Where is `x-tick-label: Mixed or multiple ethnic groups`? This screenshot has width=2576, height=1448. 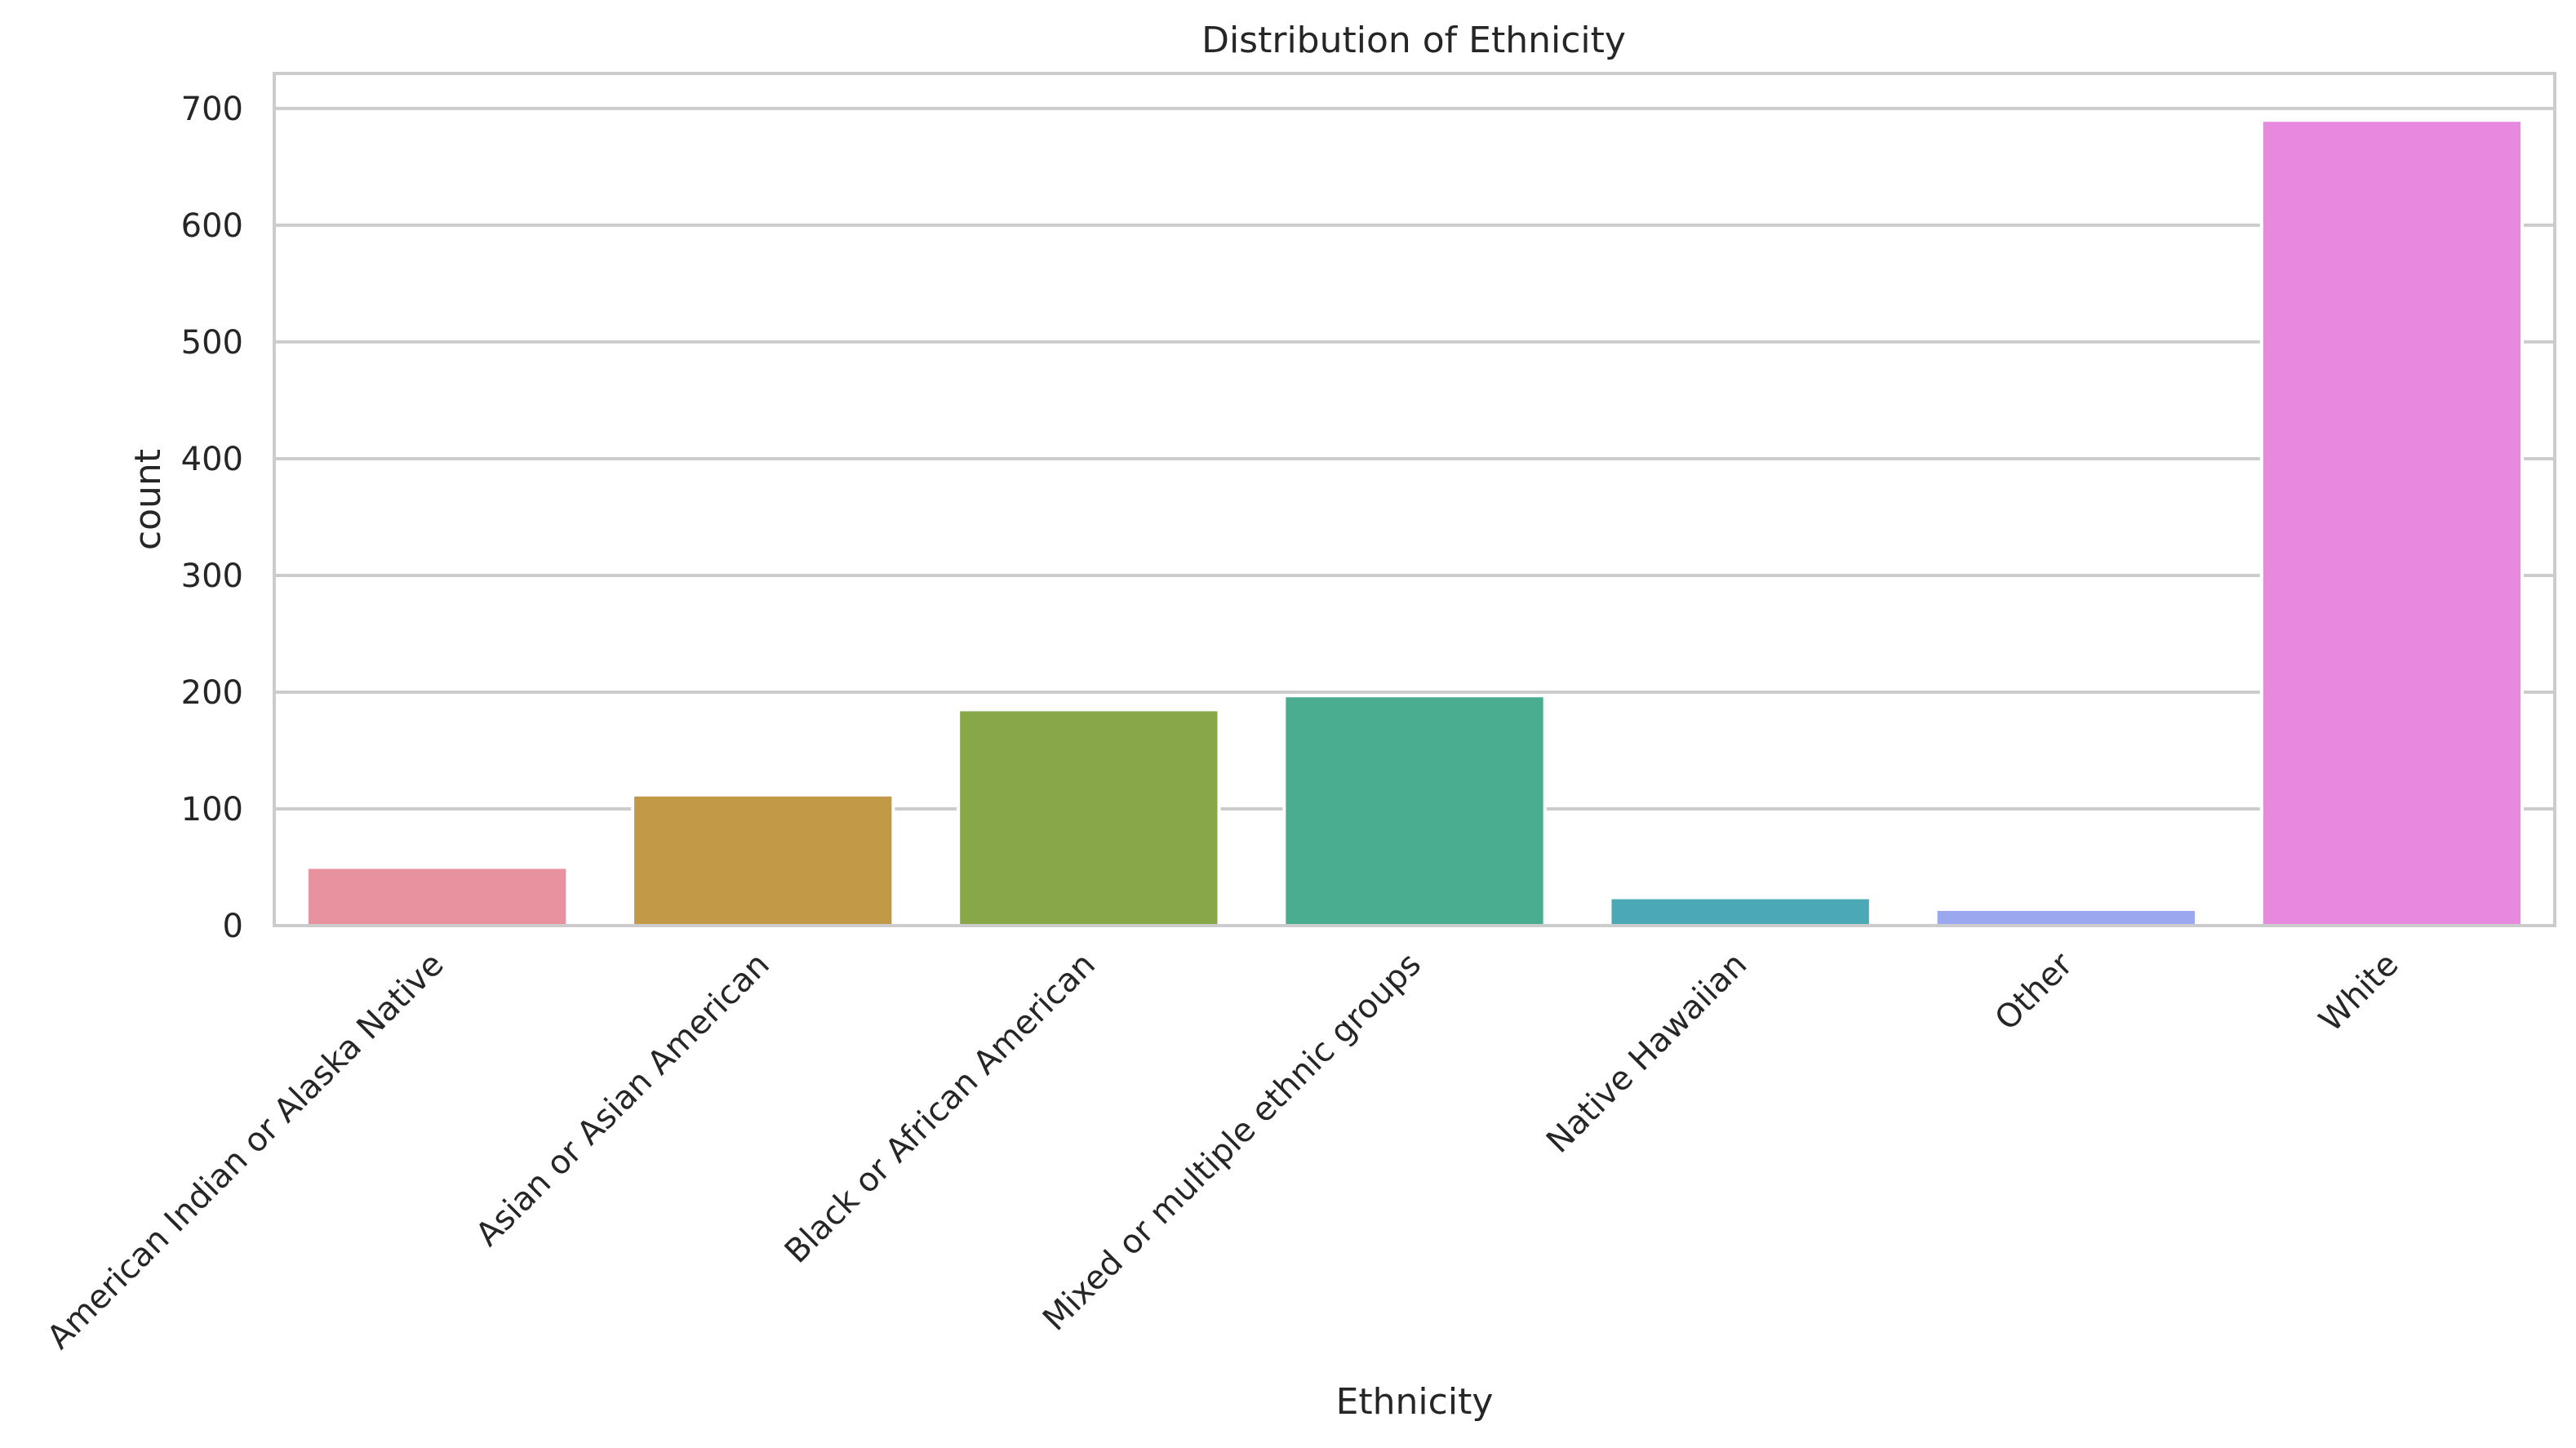
x-tick-label: Mixed or multiple ethnic groups is located at coordinates (1232, 1142).